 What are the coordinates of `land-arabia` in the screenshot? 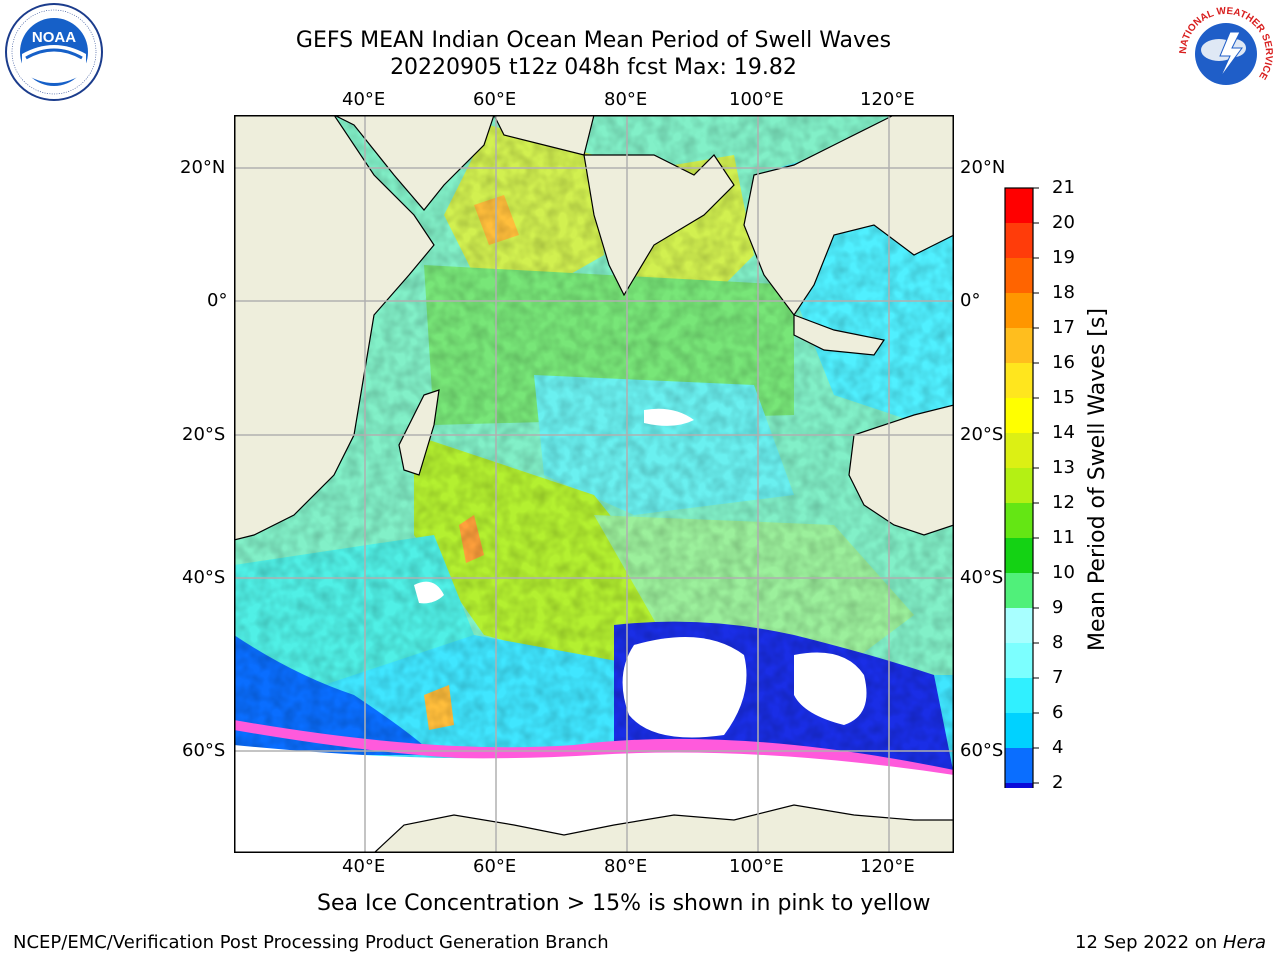 It's located at (414, 163).